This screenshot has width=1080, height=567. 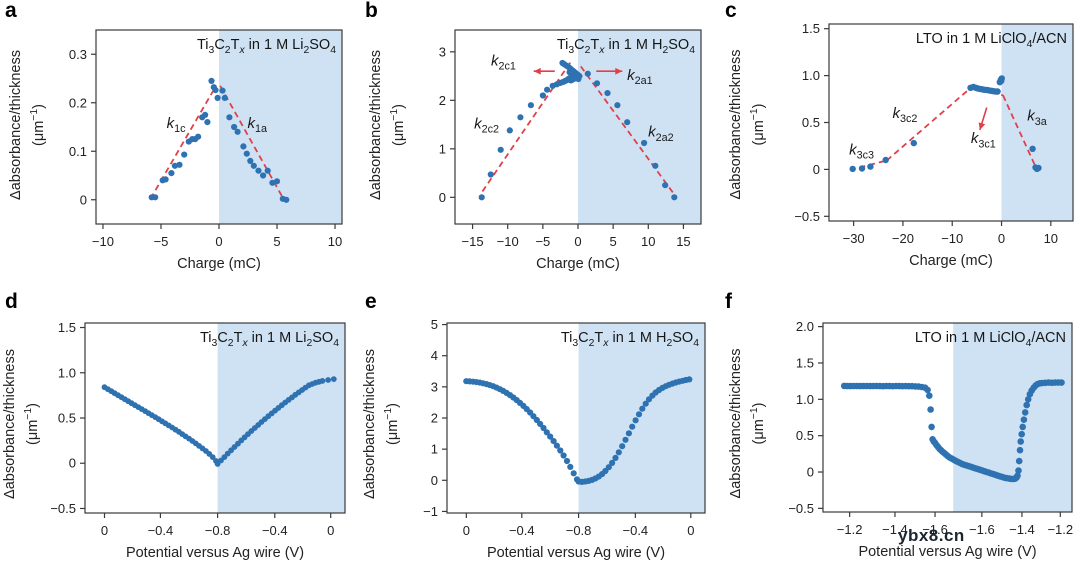 I want to click on x-tick-label: −15, so click(x=473, y=241).